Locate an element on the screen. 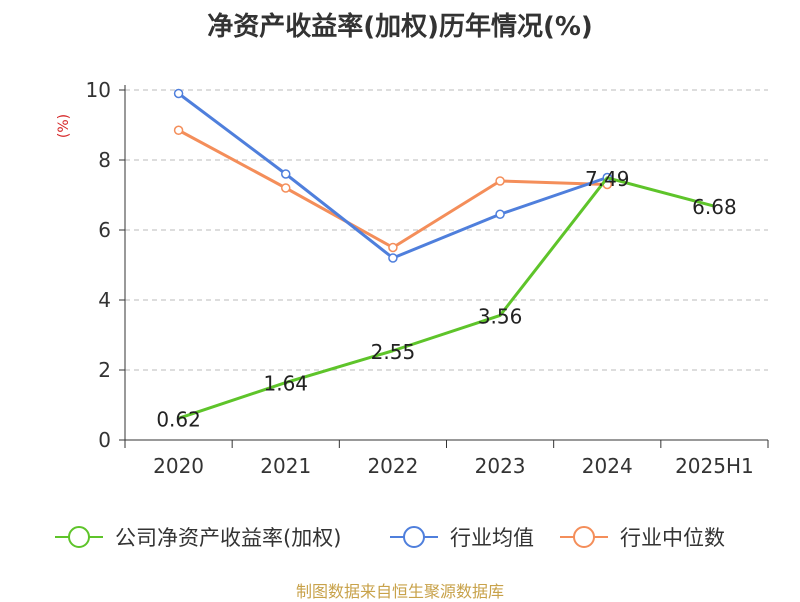  data-label: 3.56 is located at coordinates (500, 316).